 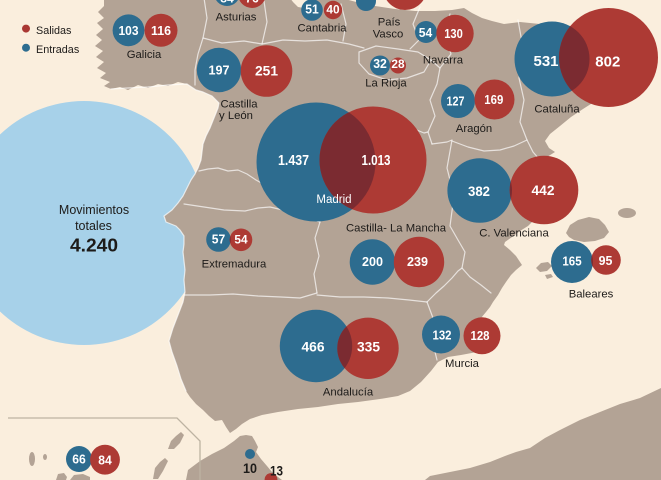 What do you see at coordinates (219, 69) in the screenshot?
I see `svg-text: 197` at bounding box center [219, 69].